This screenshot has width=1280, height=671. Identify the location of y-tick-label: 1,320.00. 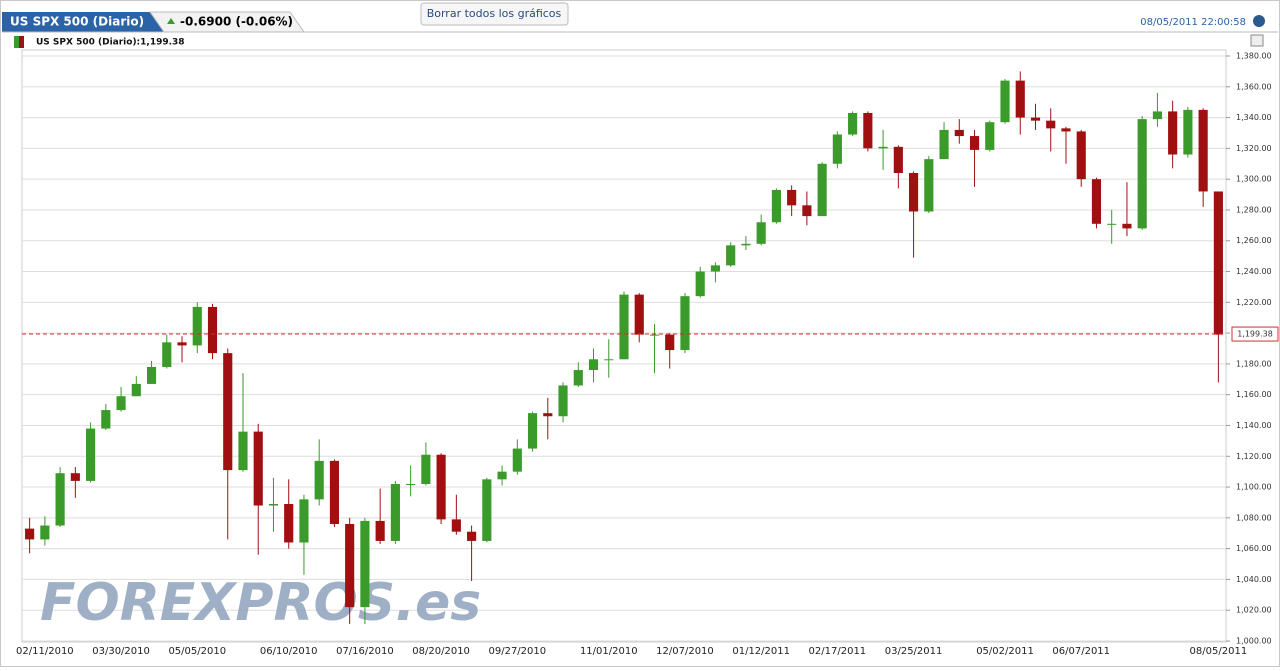
(1254, 148).